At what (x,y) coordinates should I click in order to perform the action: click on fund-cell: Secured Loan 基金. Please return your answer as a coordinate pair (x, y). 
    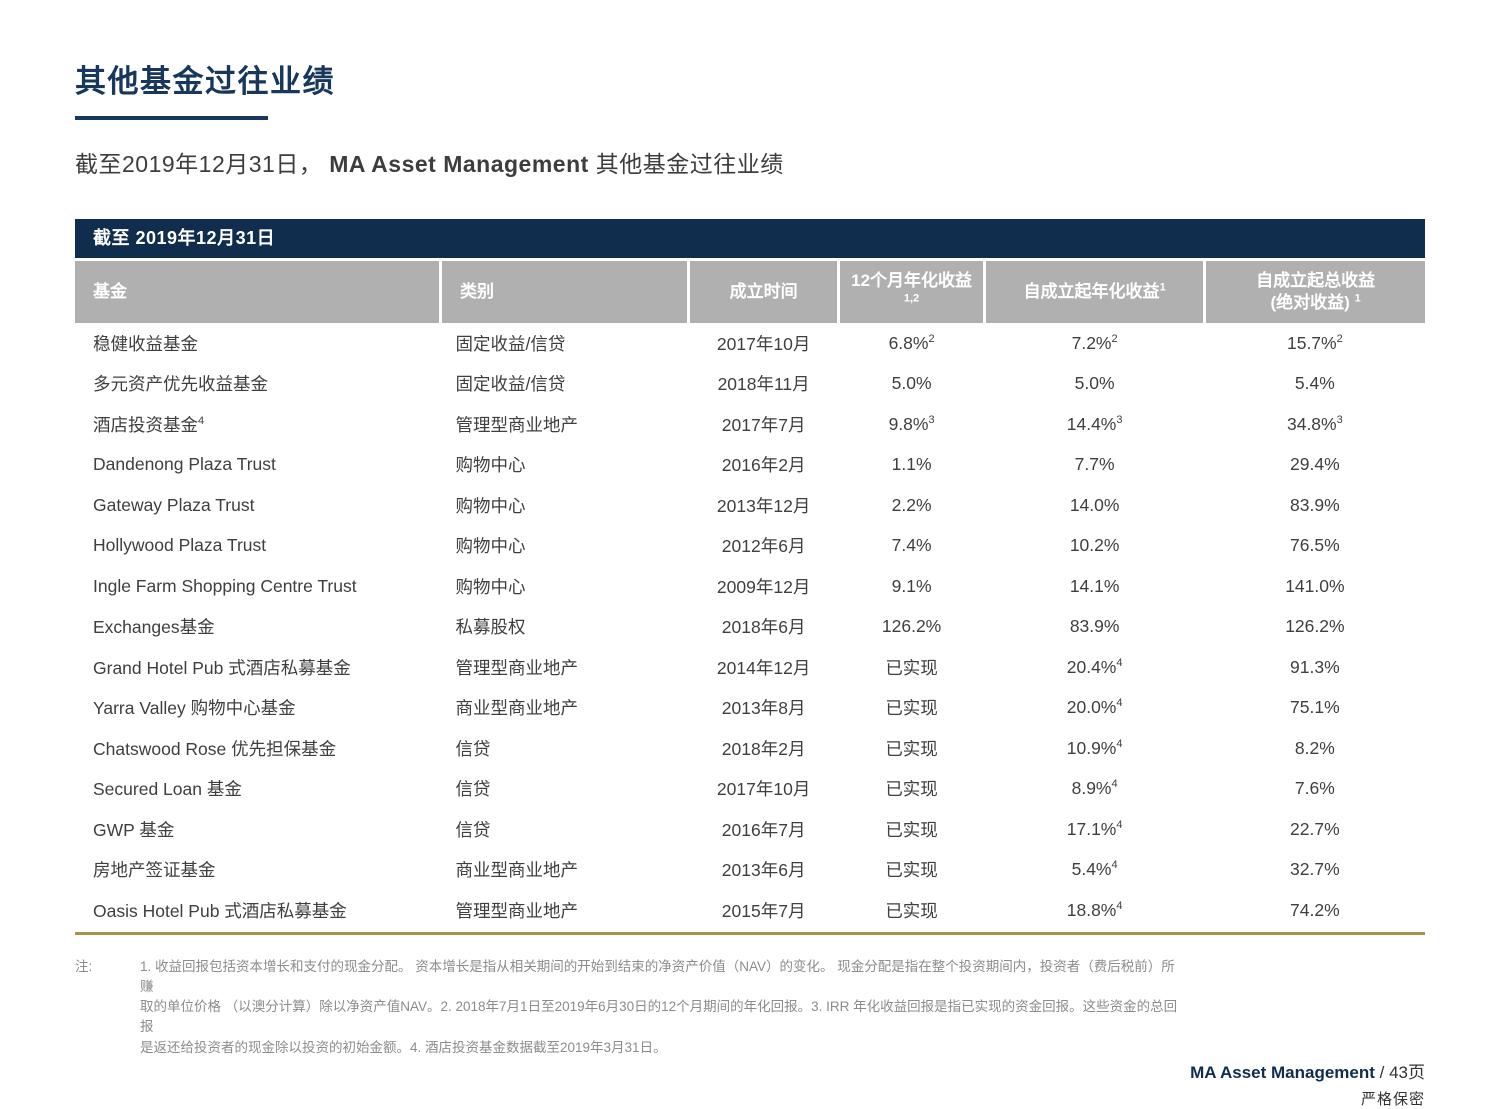
    Looking at the image, I should click on (167, 789).